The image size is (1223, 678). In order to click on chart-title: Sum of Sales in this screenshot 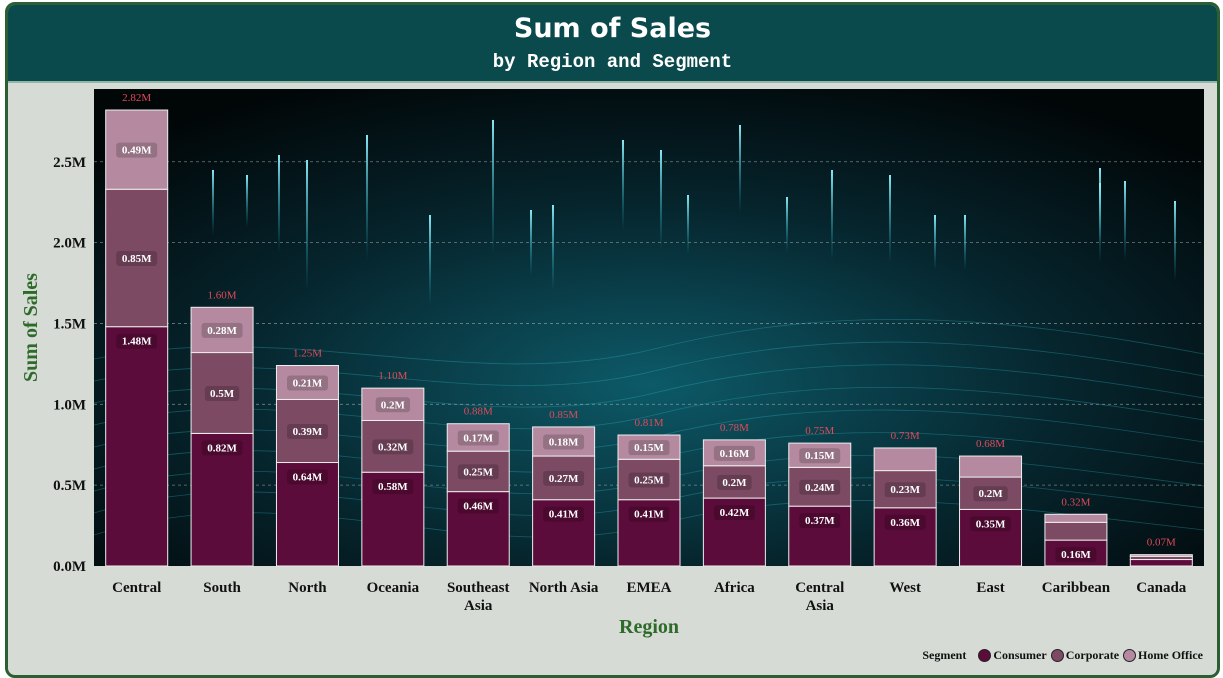, I will do `click(612, 28)`.